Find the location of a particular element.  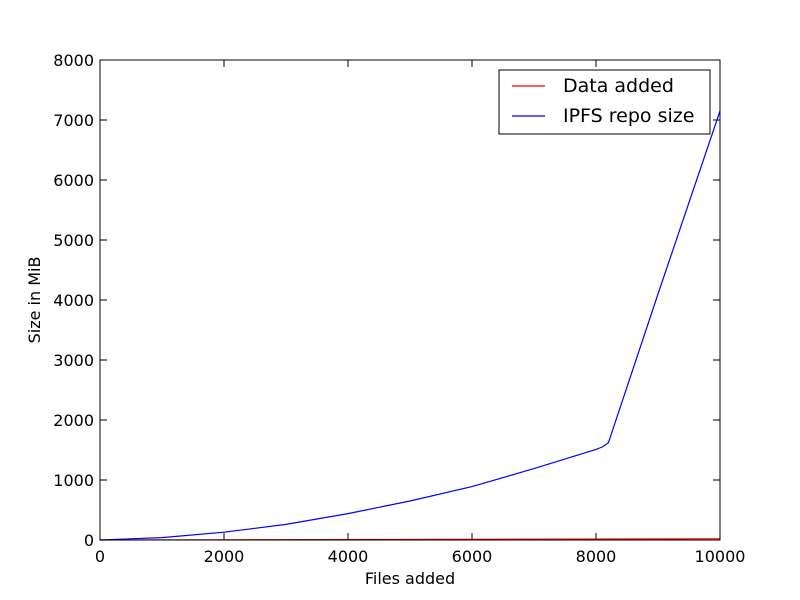

x-tick-label: 4000 is located at coordinates (348, 556).